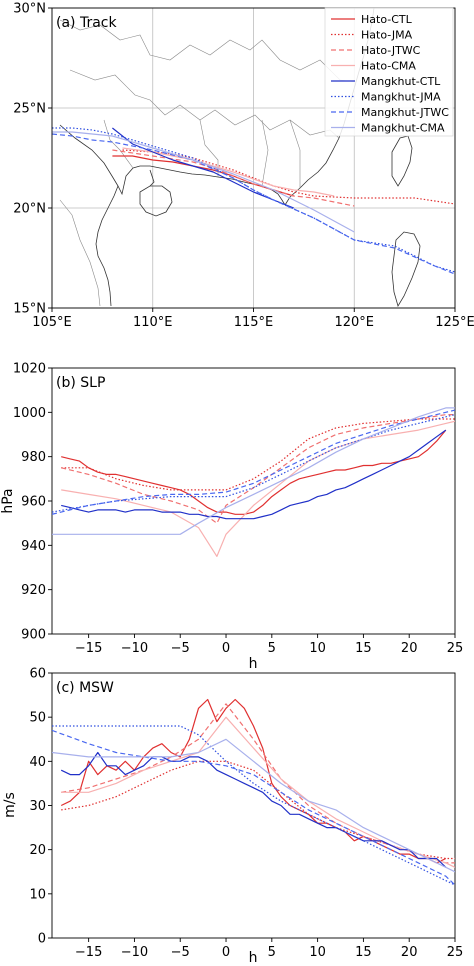 This screenshot has height=966, width=474. Describe the element at coordinates (153, 322) in the screenshot. I see `track-x-tick-label: 110°E` at that location.